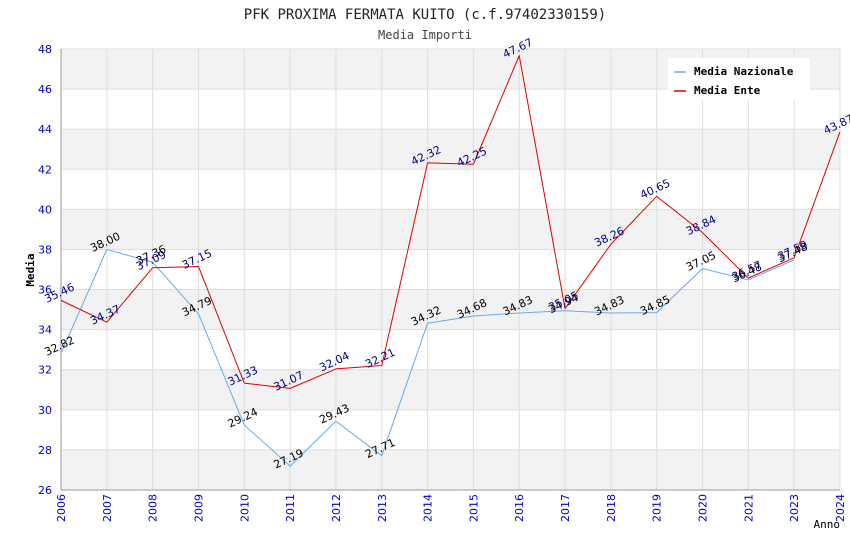 The height and width of the screenshot is (550, 850). Describe the element at coordinates (45, 450) in the screenshot. I see `y-tick-label: 28` at that location.